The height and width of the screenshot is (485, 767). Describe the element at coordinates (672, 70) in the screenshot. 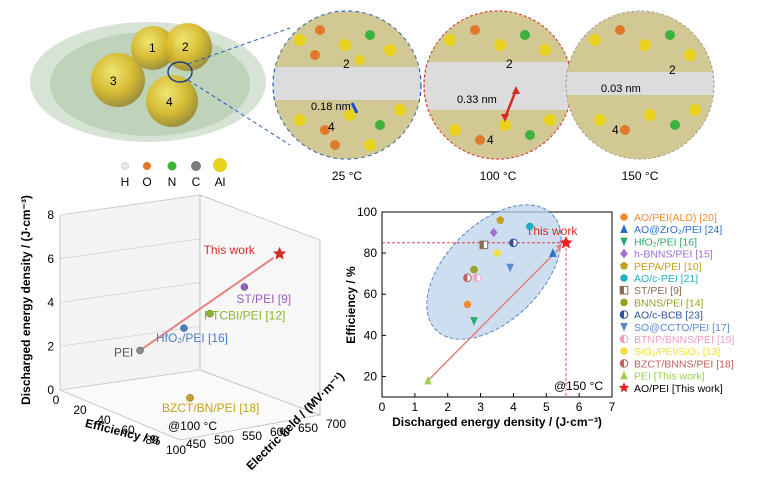

I see `panel-150c-label-2: 2` at that location.